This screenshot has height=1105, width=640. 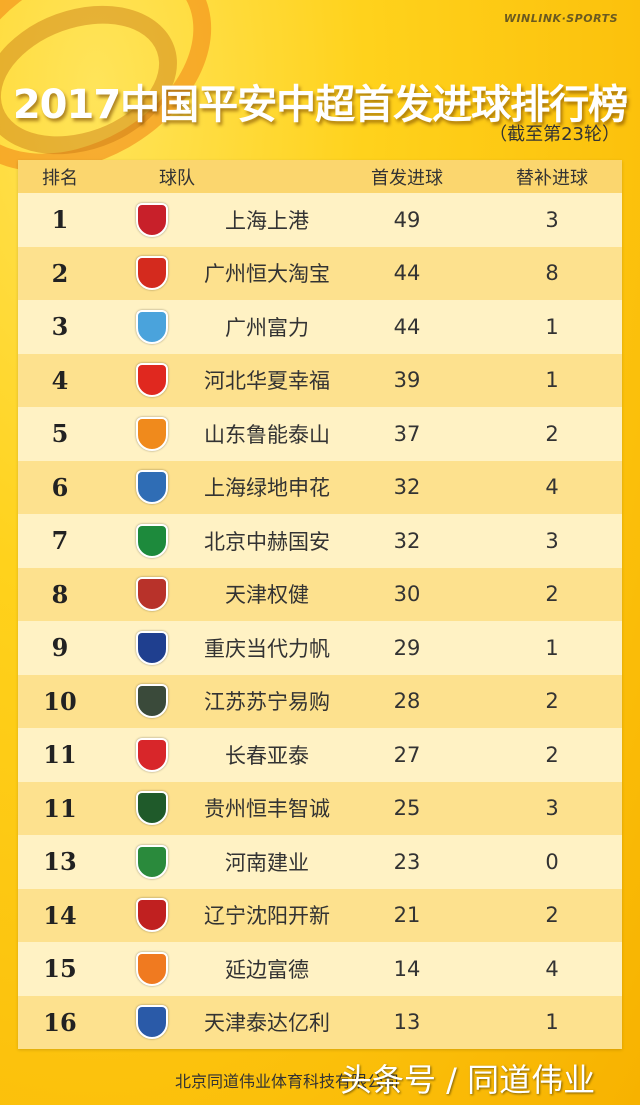 I want to click on team-name: 北京中赫国安, so click(x=267, y=541).